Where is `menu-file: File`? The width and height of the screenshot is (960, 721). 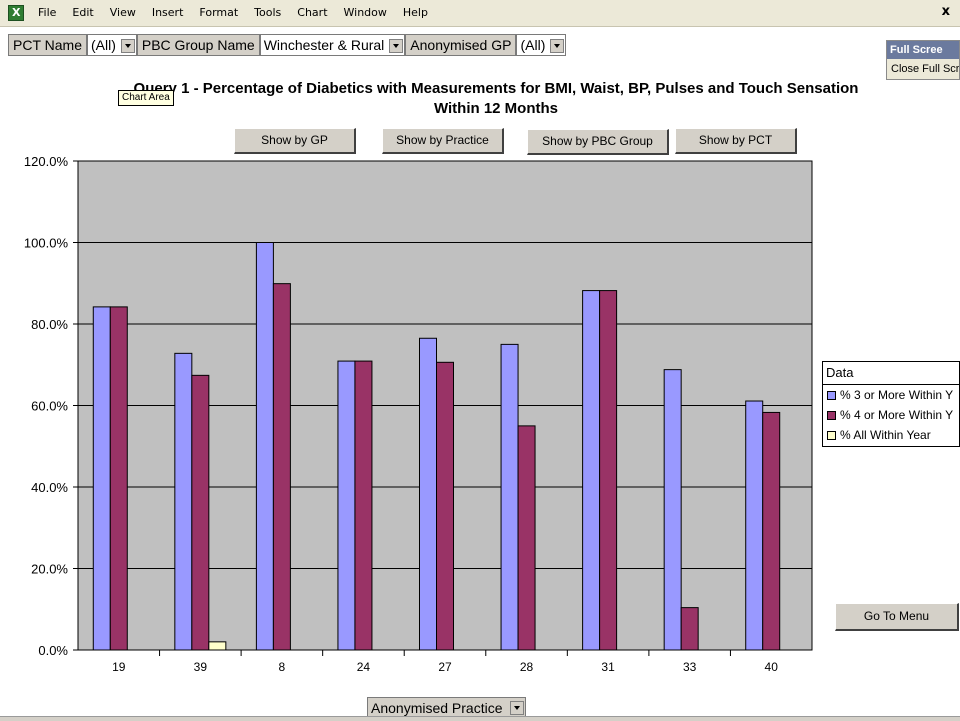 menu-file: File is located at coordinates (47, 12).